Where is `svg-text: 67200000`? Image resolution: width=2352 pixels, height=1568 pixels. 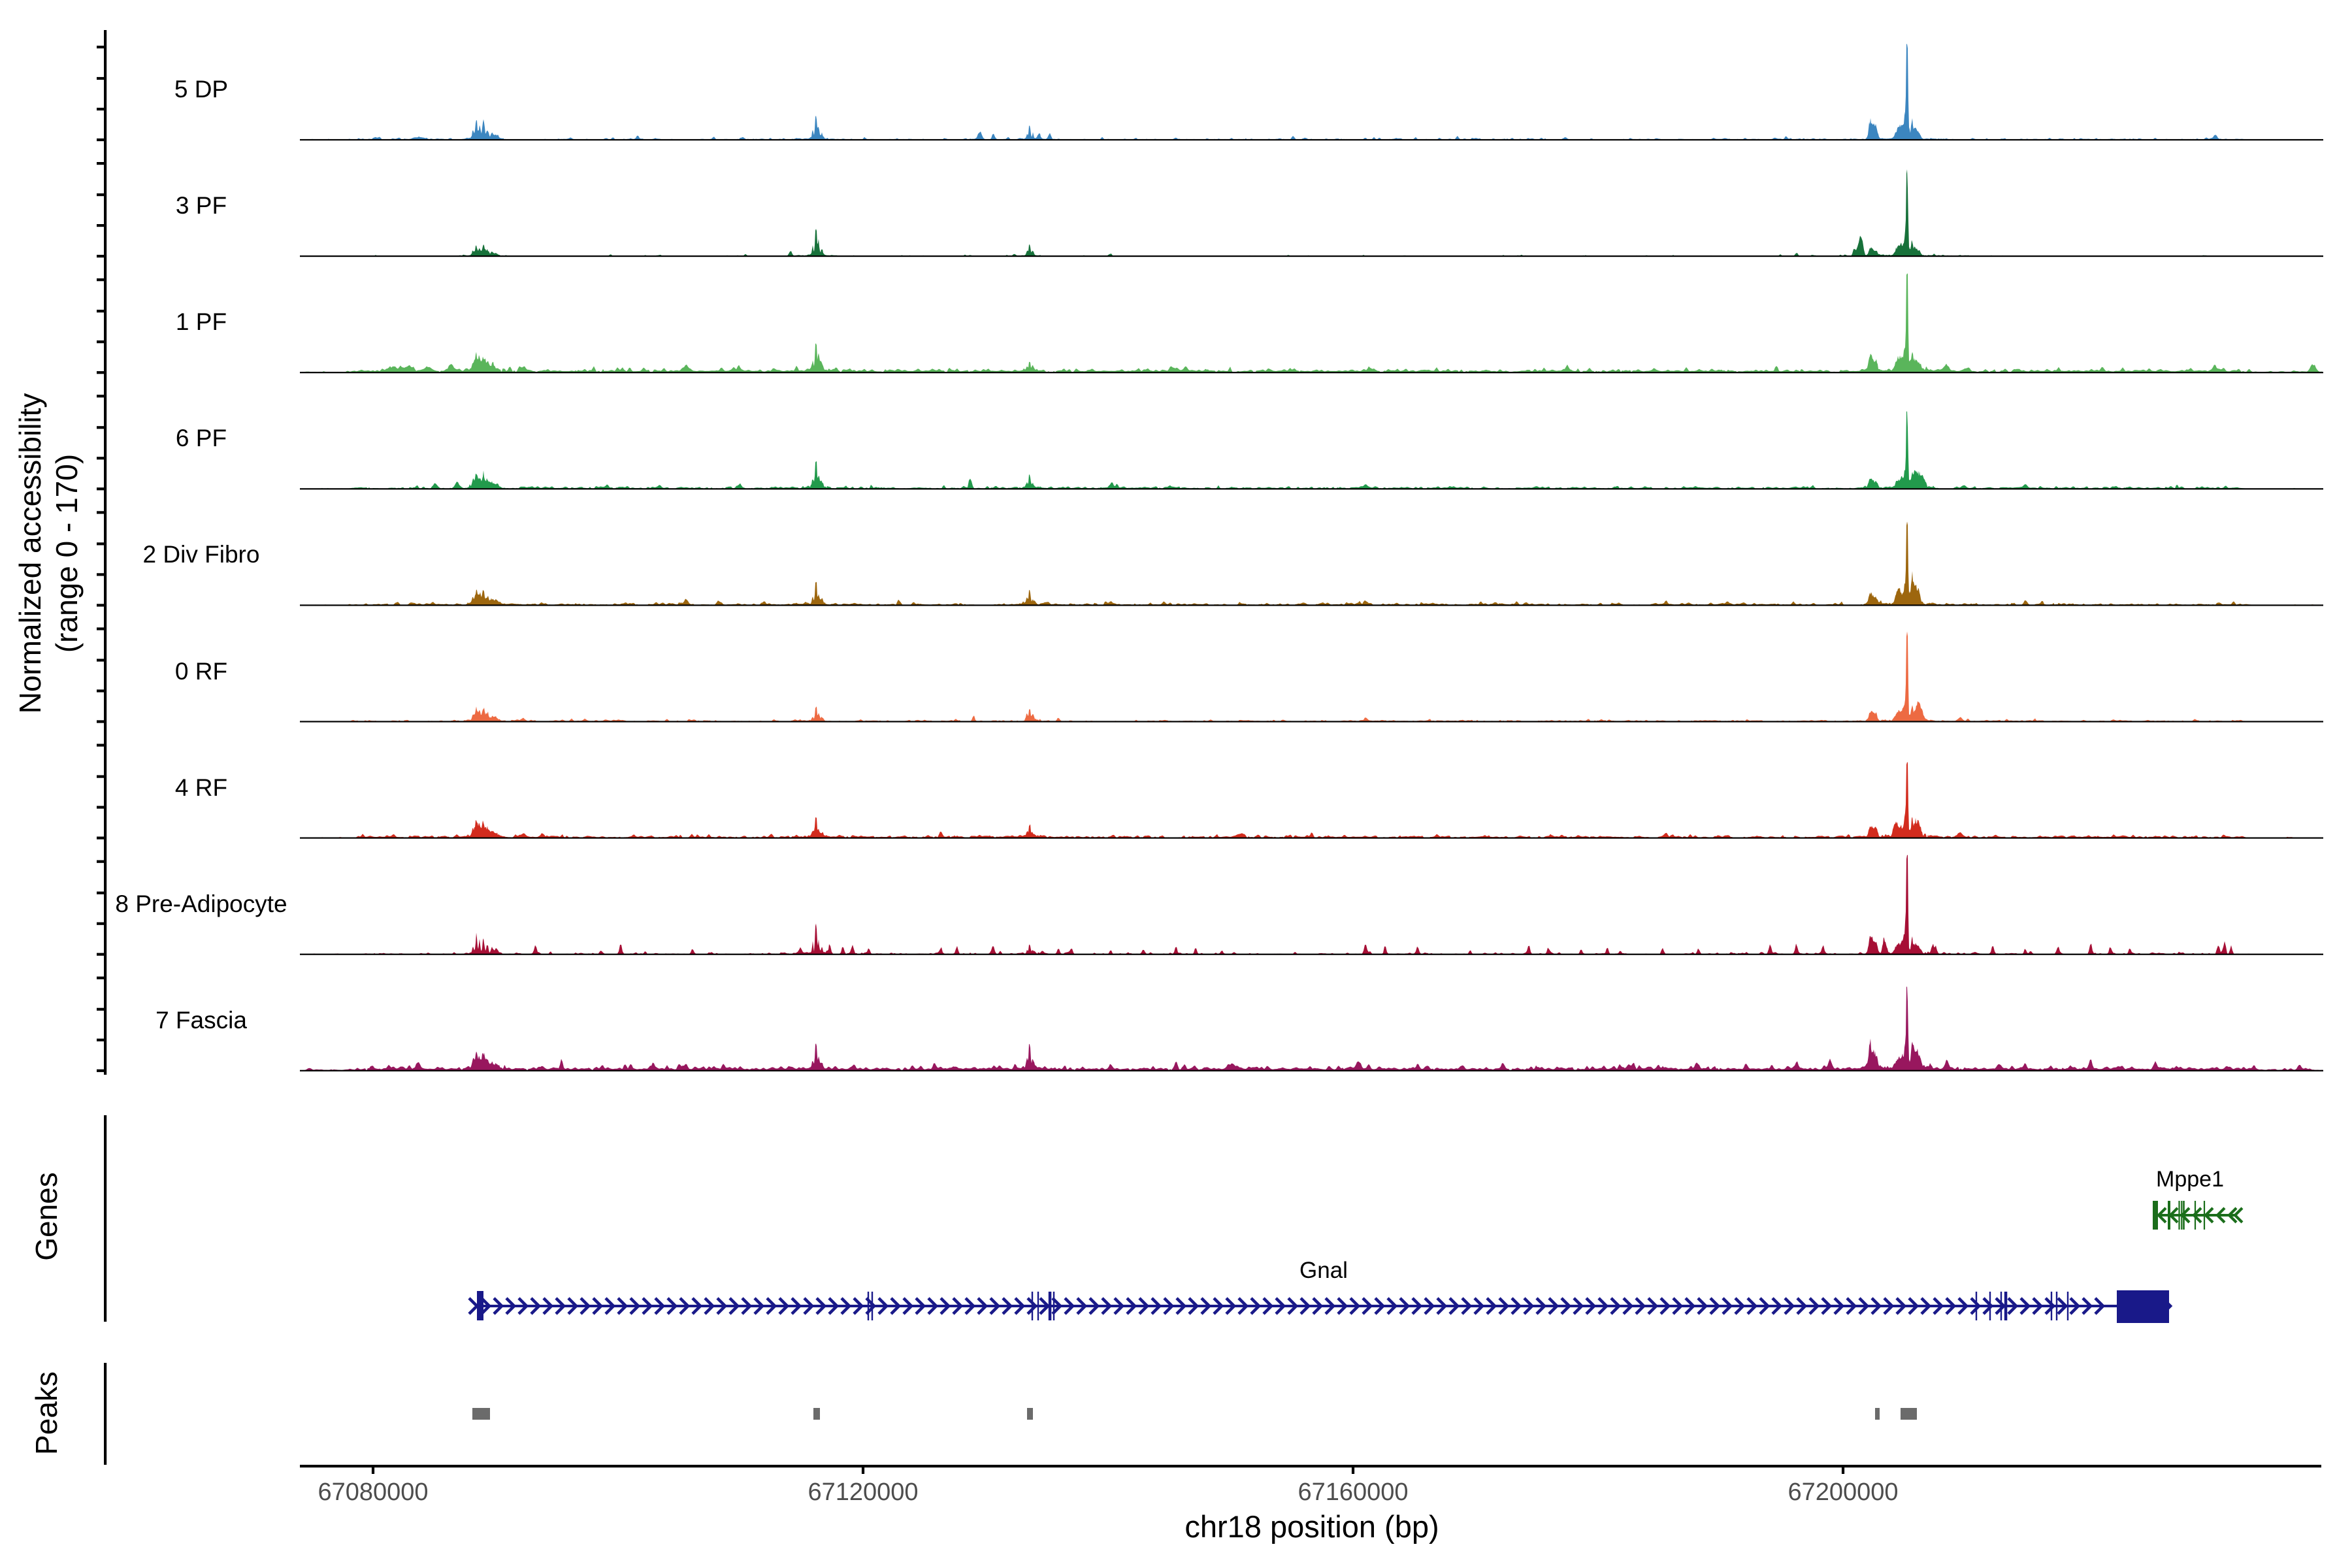
svg-text: 67200000 is located at coordinates (1843, 1492).